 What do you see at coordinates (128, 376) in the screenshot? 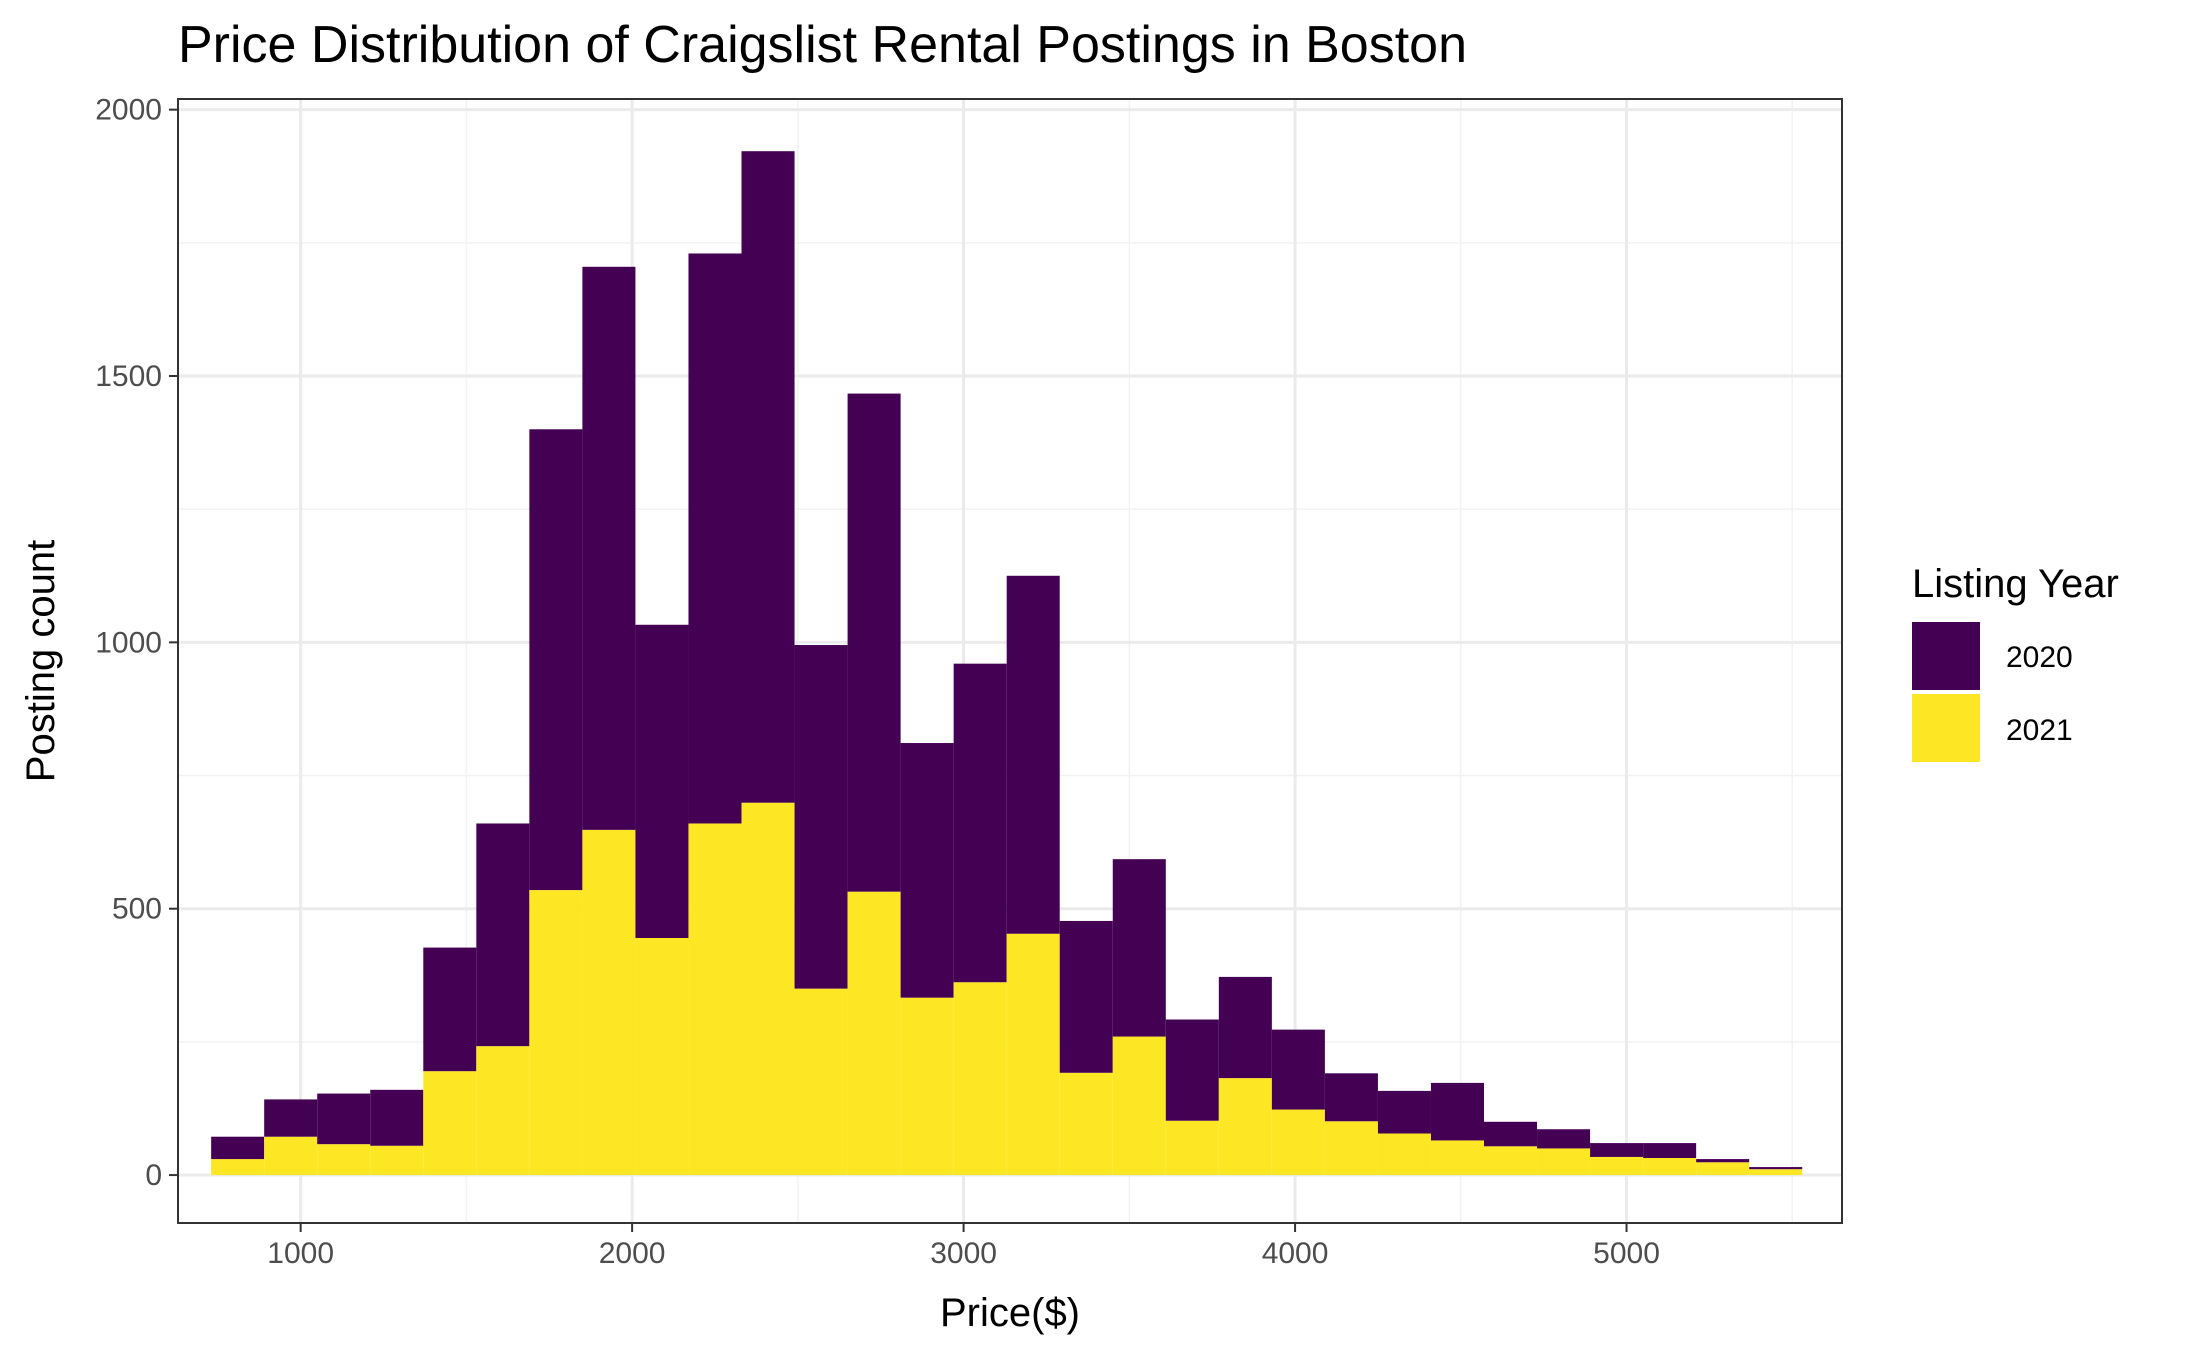
I see `y-tick-label: 1500` at bounding box center [128, 376].